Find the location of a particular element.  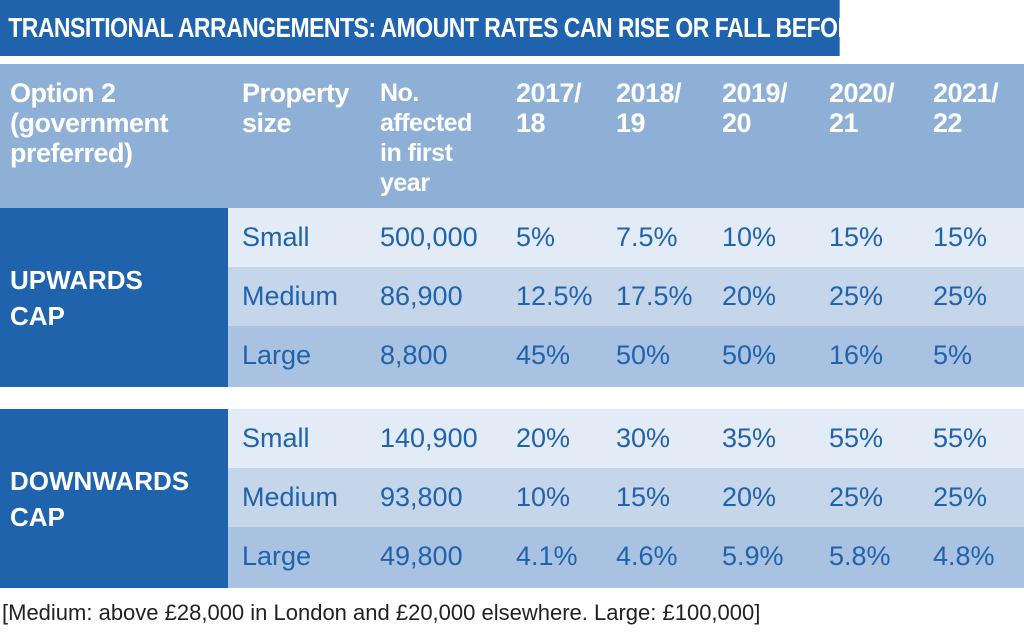

cell-2018: 15% is located at coordinates (643, 497).